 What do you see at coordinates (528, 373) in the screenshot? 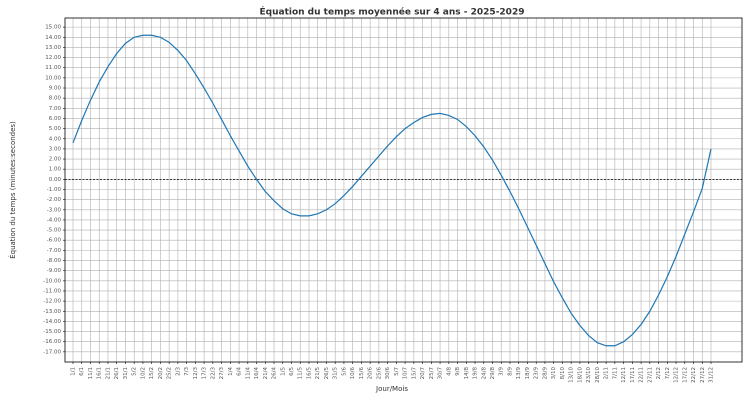
I see `x-tick-label: 18/9` at bounding box center [528, 373].